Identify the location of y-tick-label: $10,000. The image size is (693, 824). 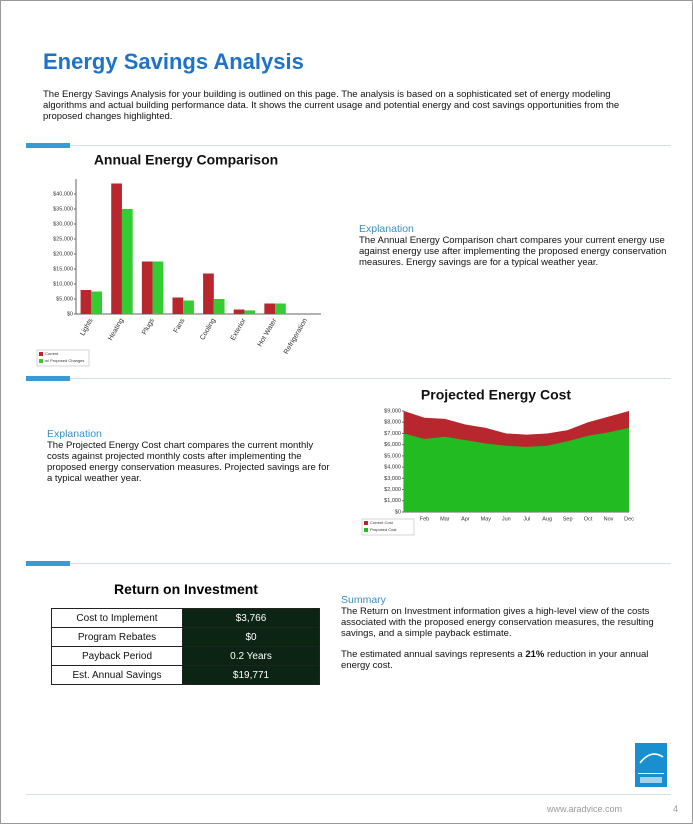
(63, 284).